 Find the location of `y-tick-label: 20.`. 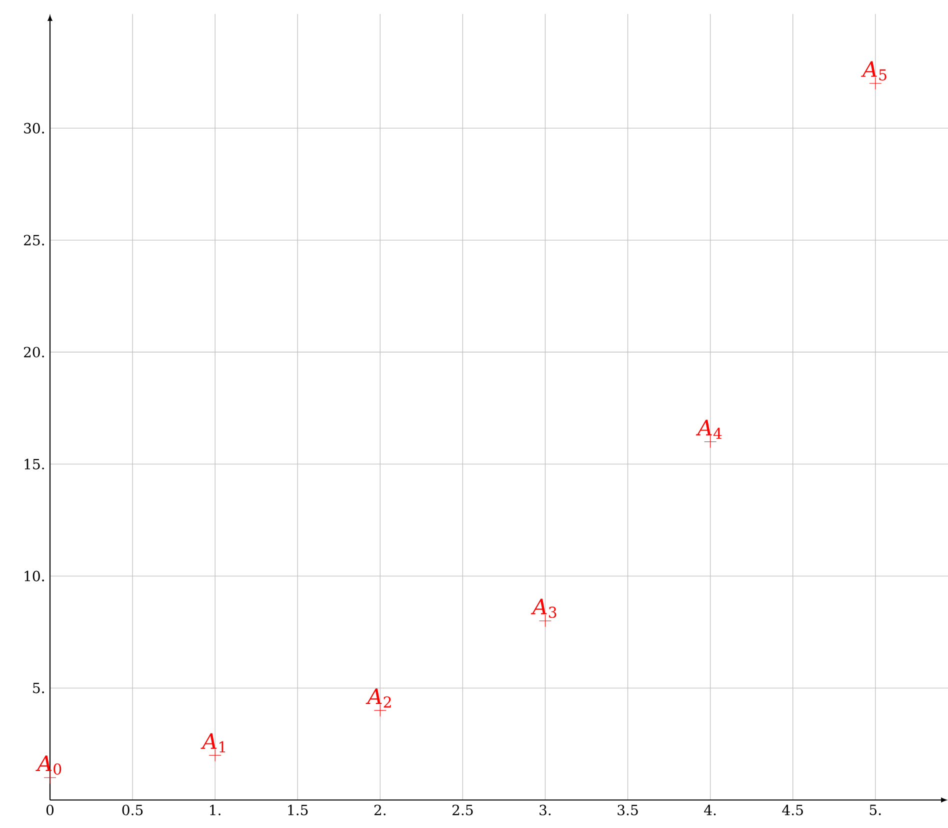

y-tick-label: 20. is located at coordinates (34, 352).